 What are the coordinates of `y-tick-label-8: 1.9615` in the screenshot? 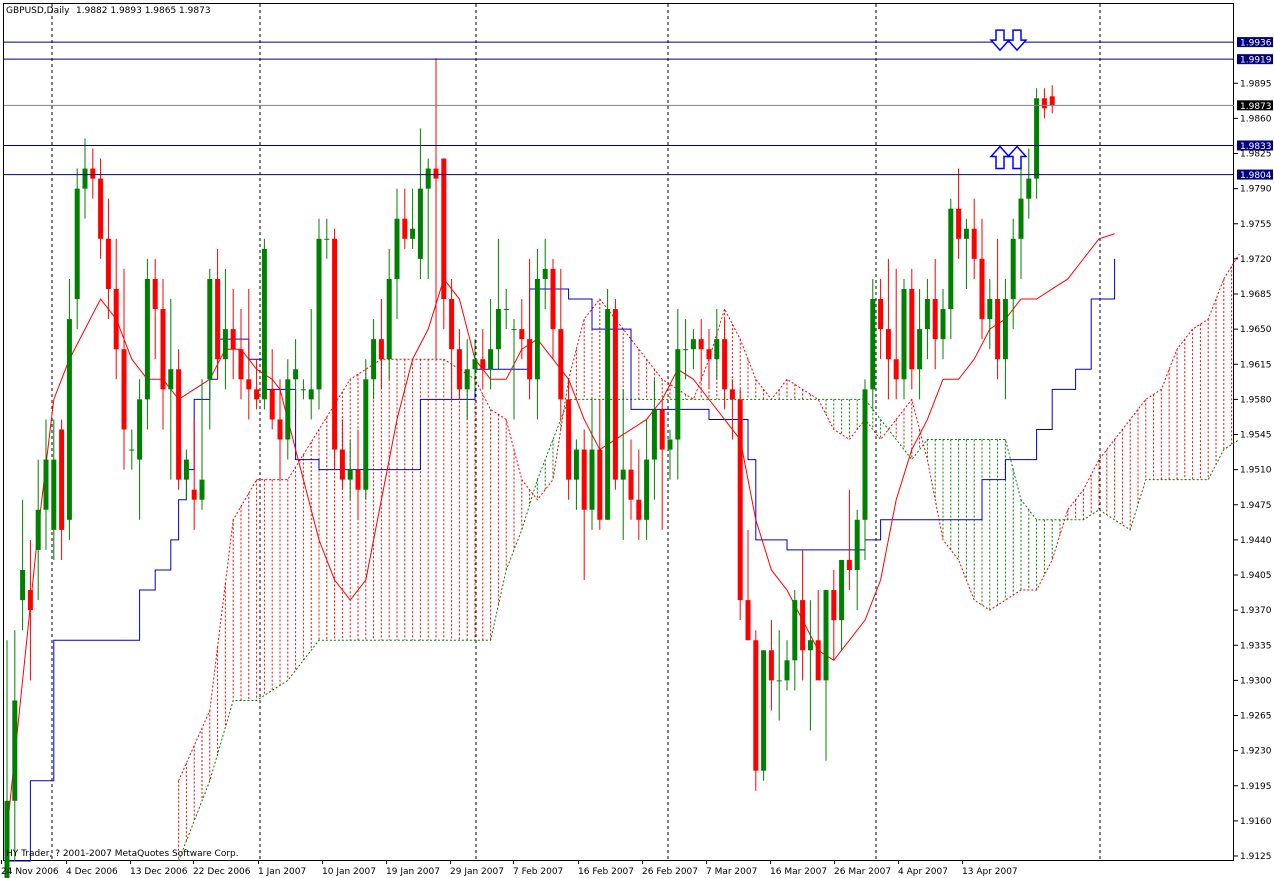 It's located at (1256, 365).